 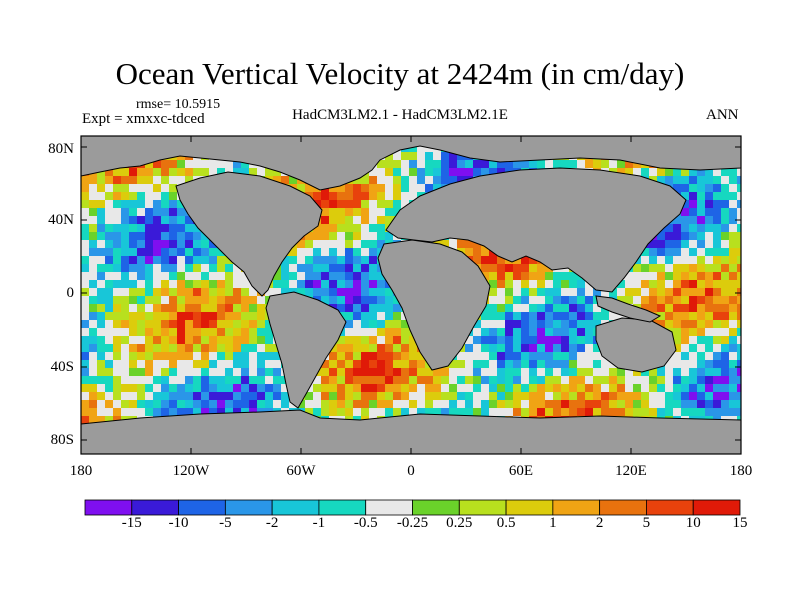 What do you see at coordinates (62, 440) in the screenshot?
I see `lat-tick-label: 80S` at bounding box center [62, 440].